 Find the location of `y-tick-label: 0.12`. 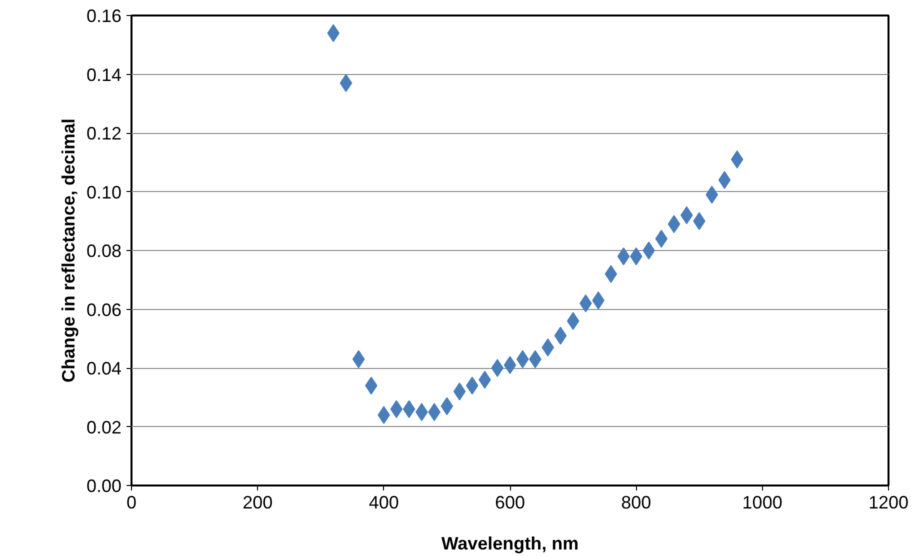

y-tick-label: 0.12 is located at coordinates (104, 134).